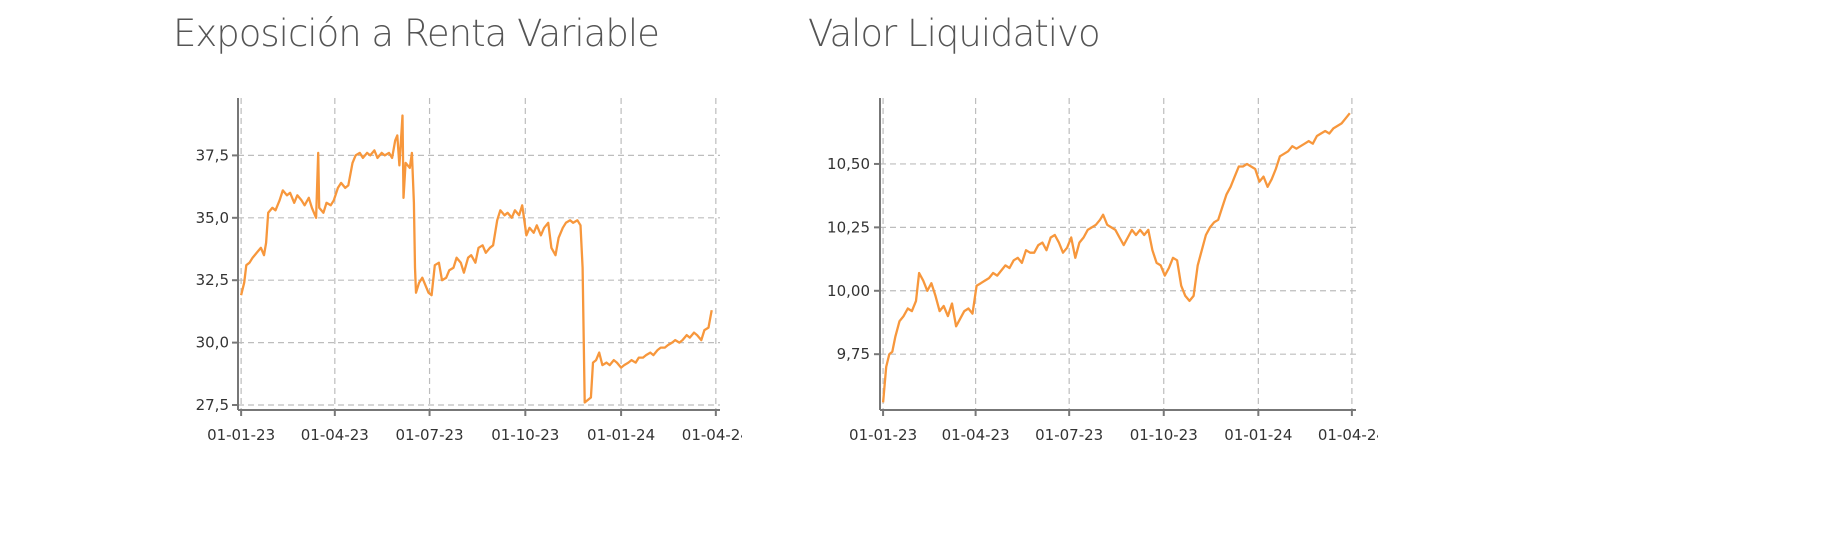 The height and width of the screenshot is (553, 1831). I want to click on y-tick-label: 9,75, so click(853, 354).